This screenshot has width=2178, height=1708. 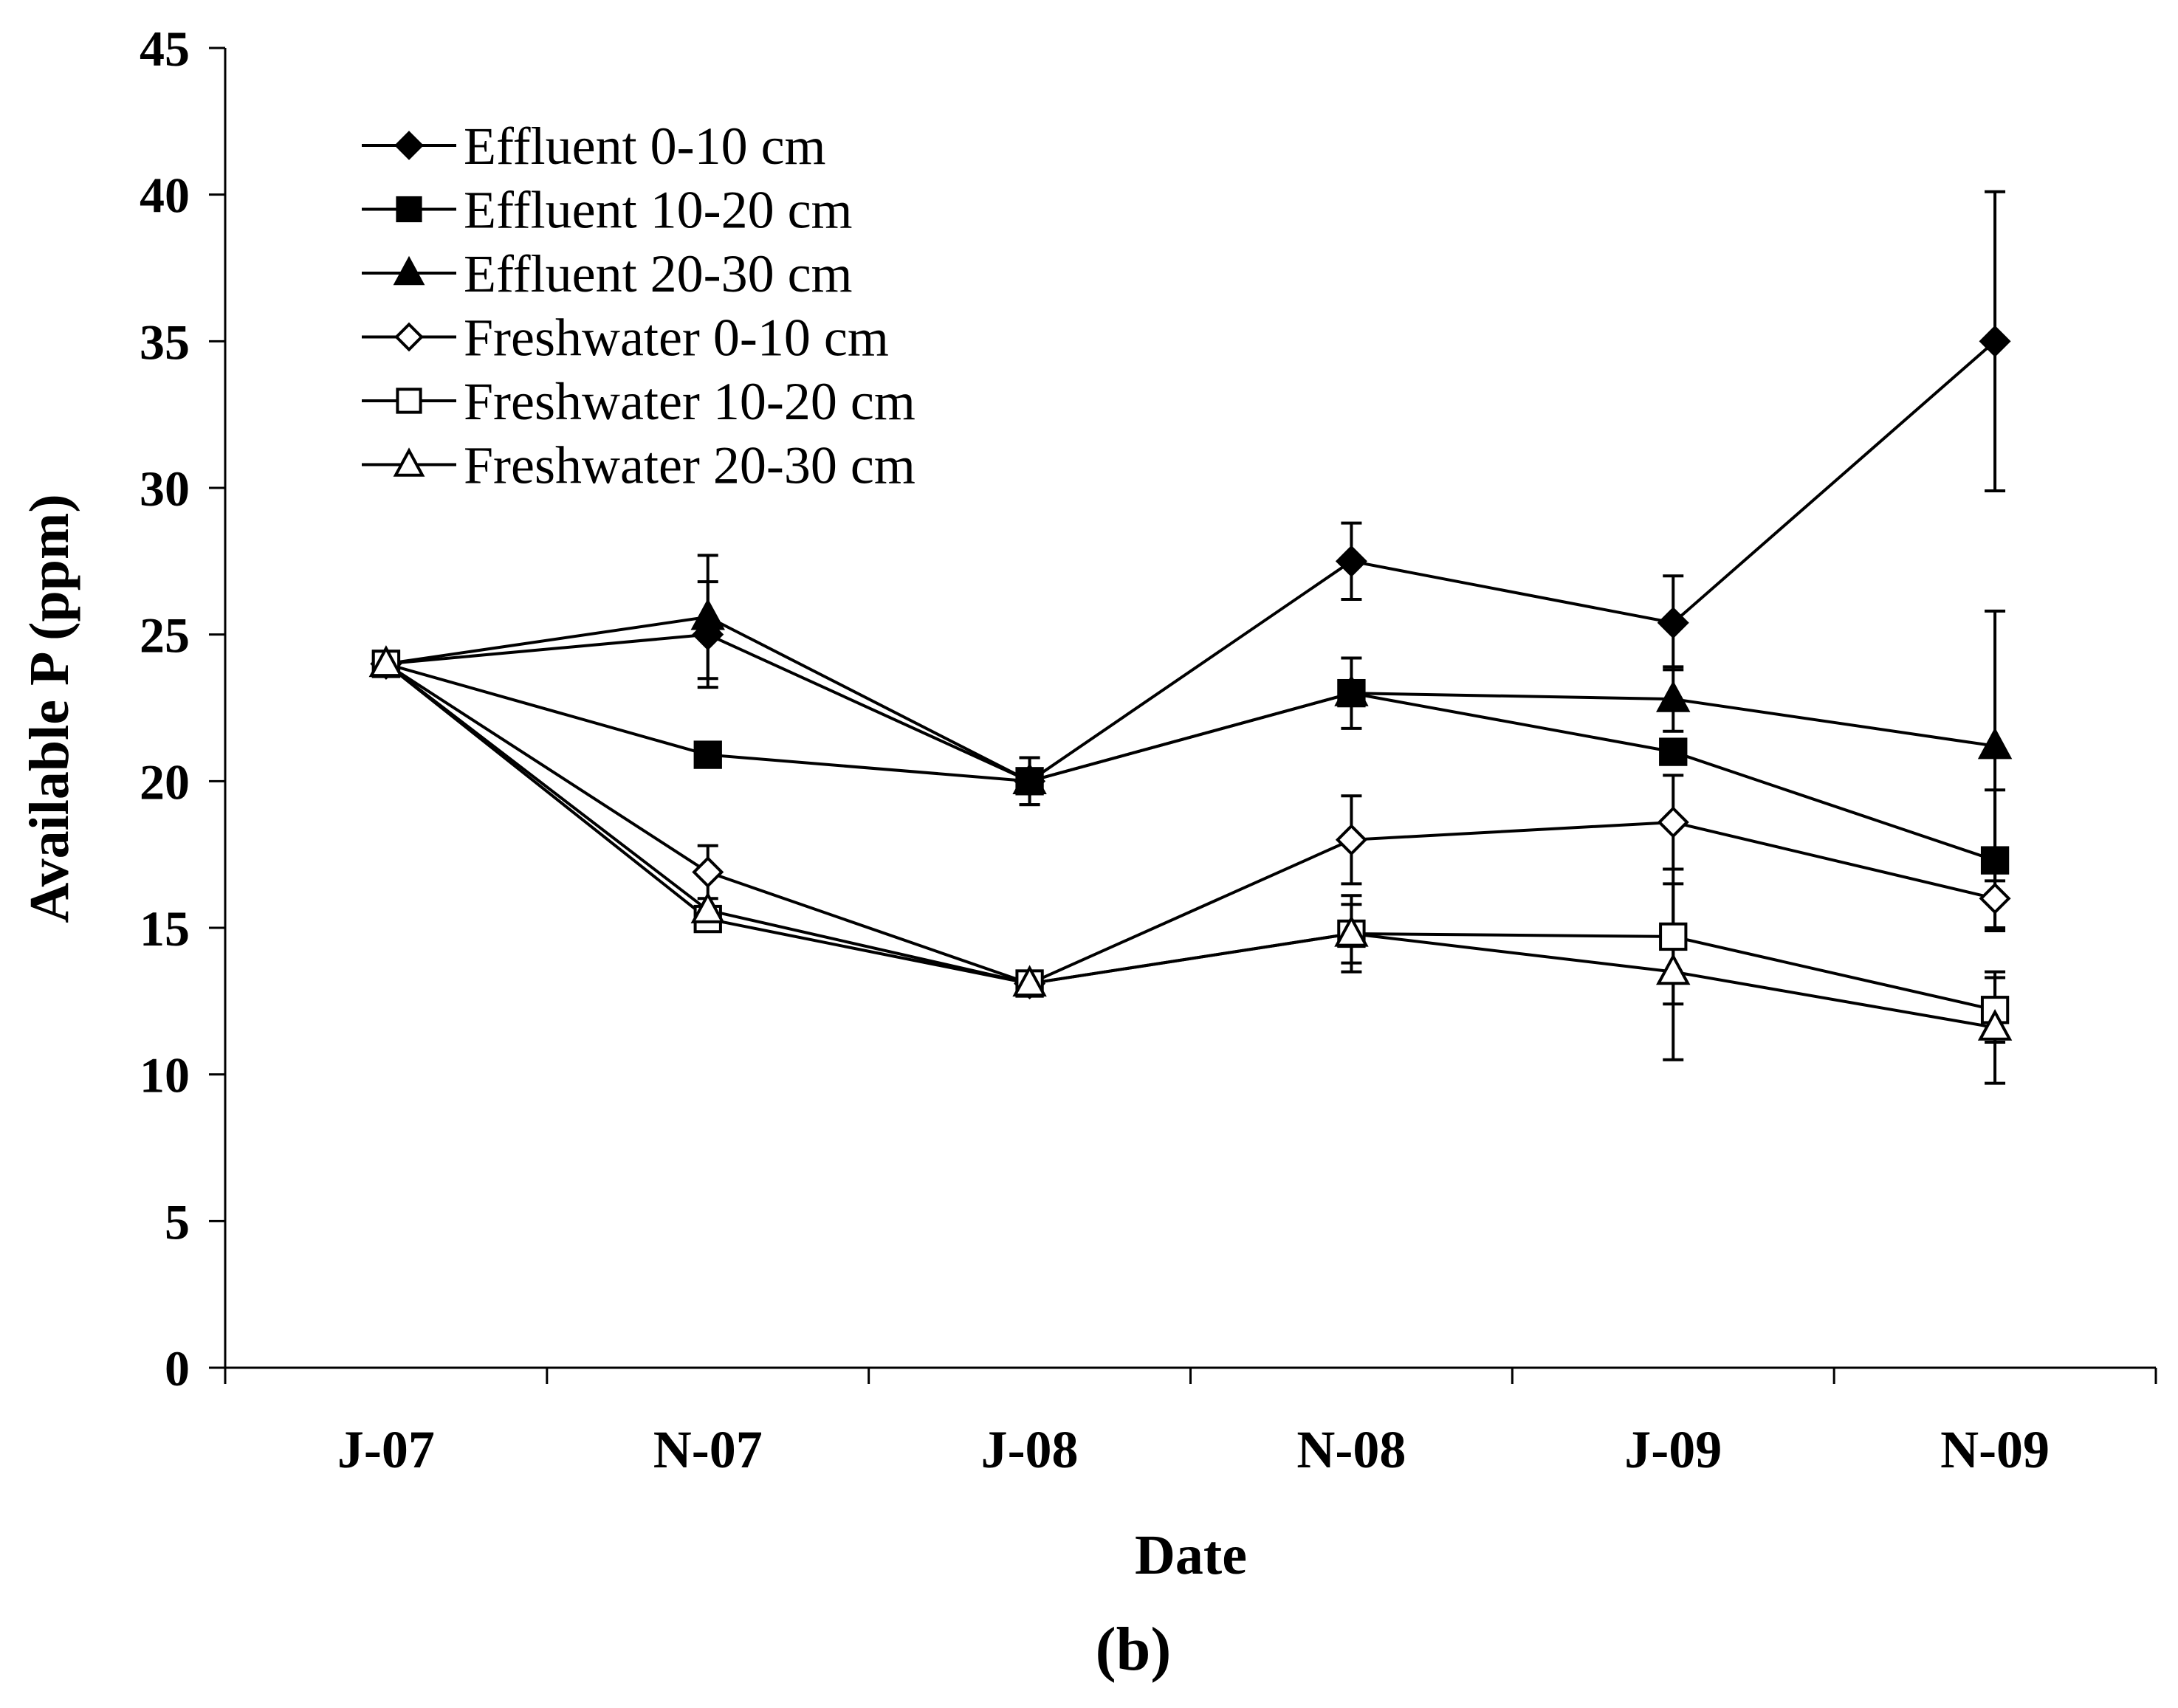 I want to click on y-tick-label: 45, so click(x=165, y=49).